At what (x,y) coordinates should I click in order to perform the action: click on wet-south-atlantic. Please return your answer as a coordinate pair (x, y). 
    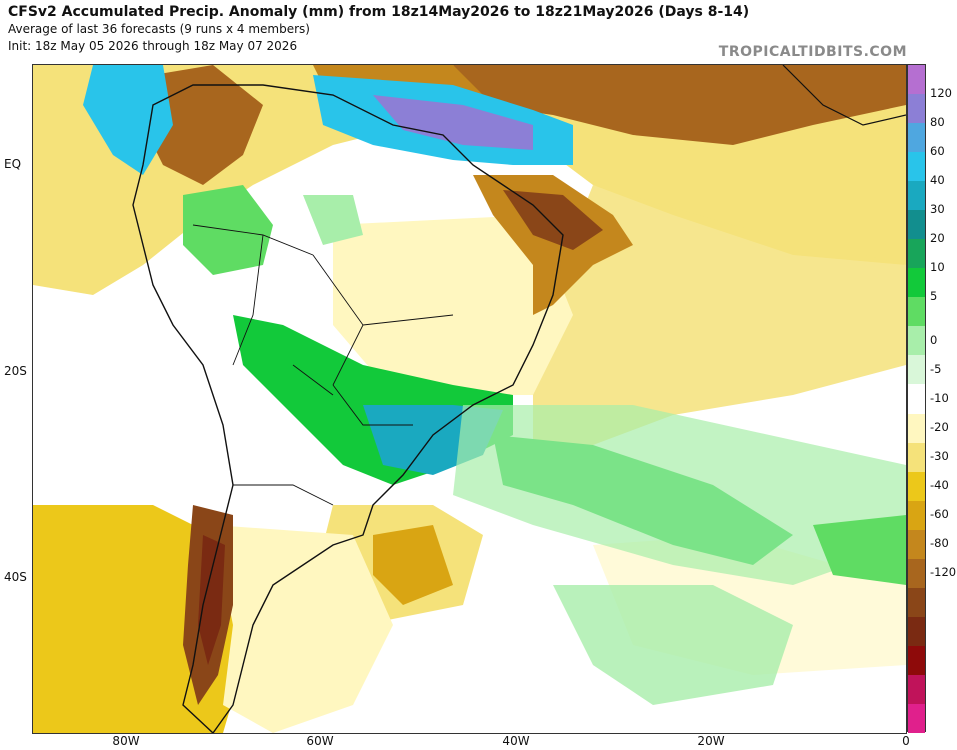
    Looking at the image, I should click on (673, 645).